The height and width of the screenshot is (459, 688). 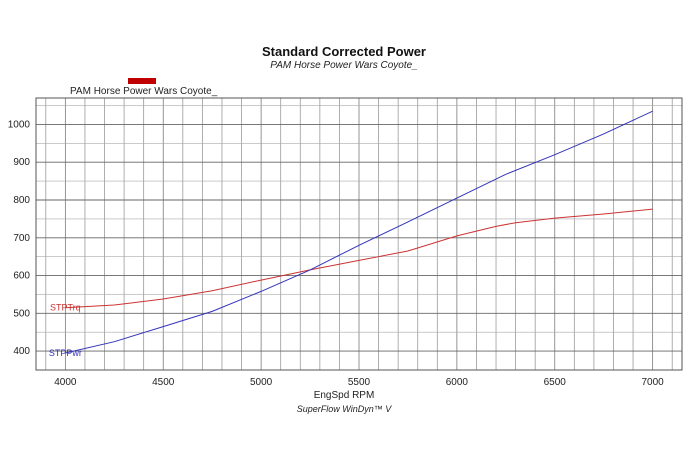 What do you see at coordinates (21, 313) in the screenshot?
I see `y-tick-label: 500` at bounding box center [21, 313].